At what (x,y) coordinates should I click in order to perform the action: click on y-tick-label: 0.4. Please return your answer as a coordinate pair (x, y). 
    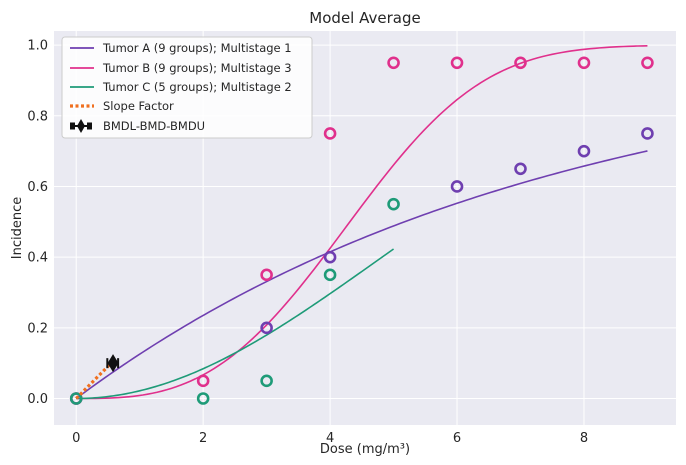
    Looking at the image, I should click on (37, 258).